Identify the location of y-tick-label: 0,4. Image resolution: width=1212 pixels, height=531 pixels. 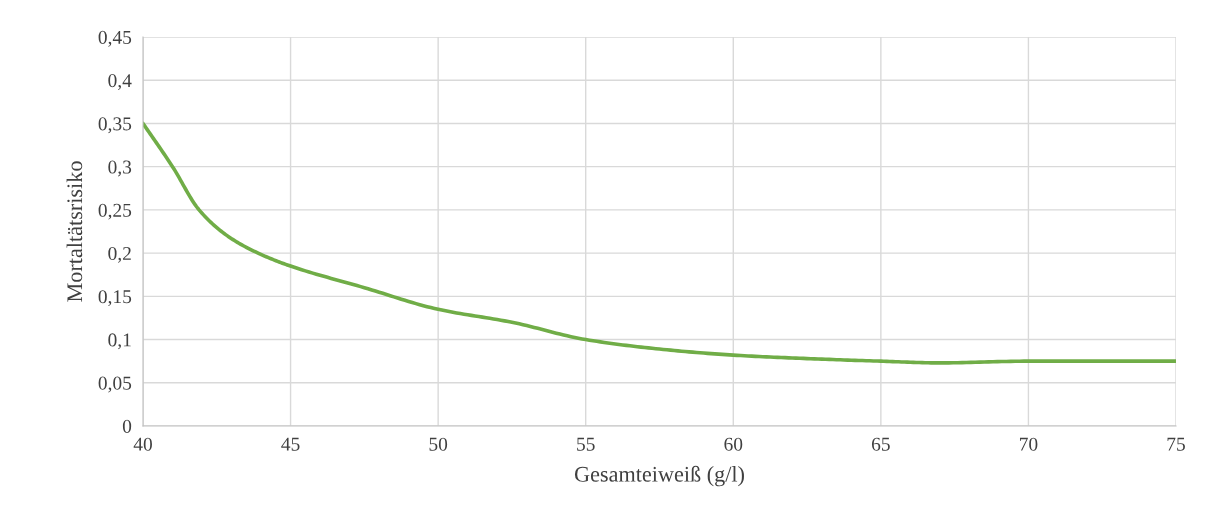
(120, 82).